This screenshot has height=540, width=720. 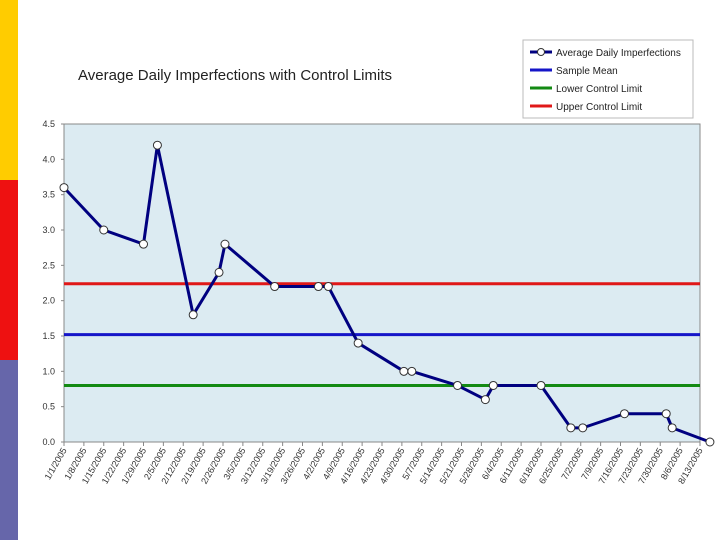 I want to click on y-tick-label: 0.0, so click(x=48, y=442).